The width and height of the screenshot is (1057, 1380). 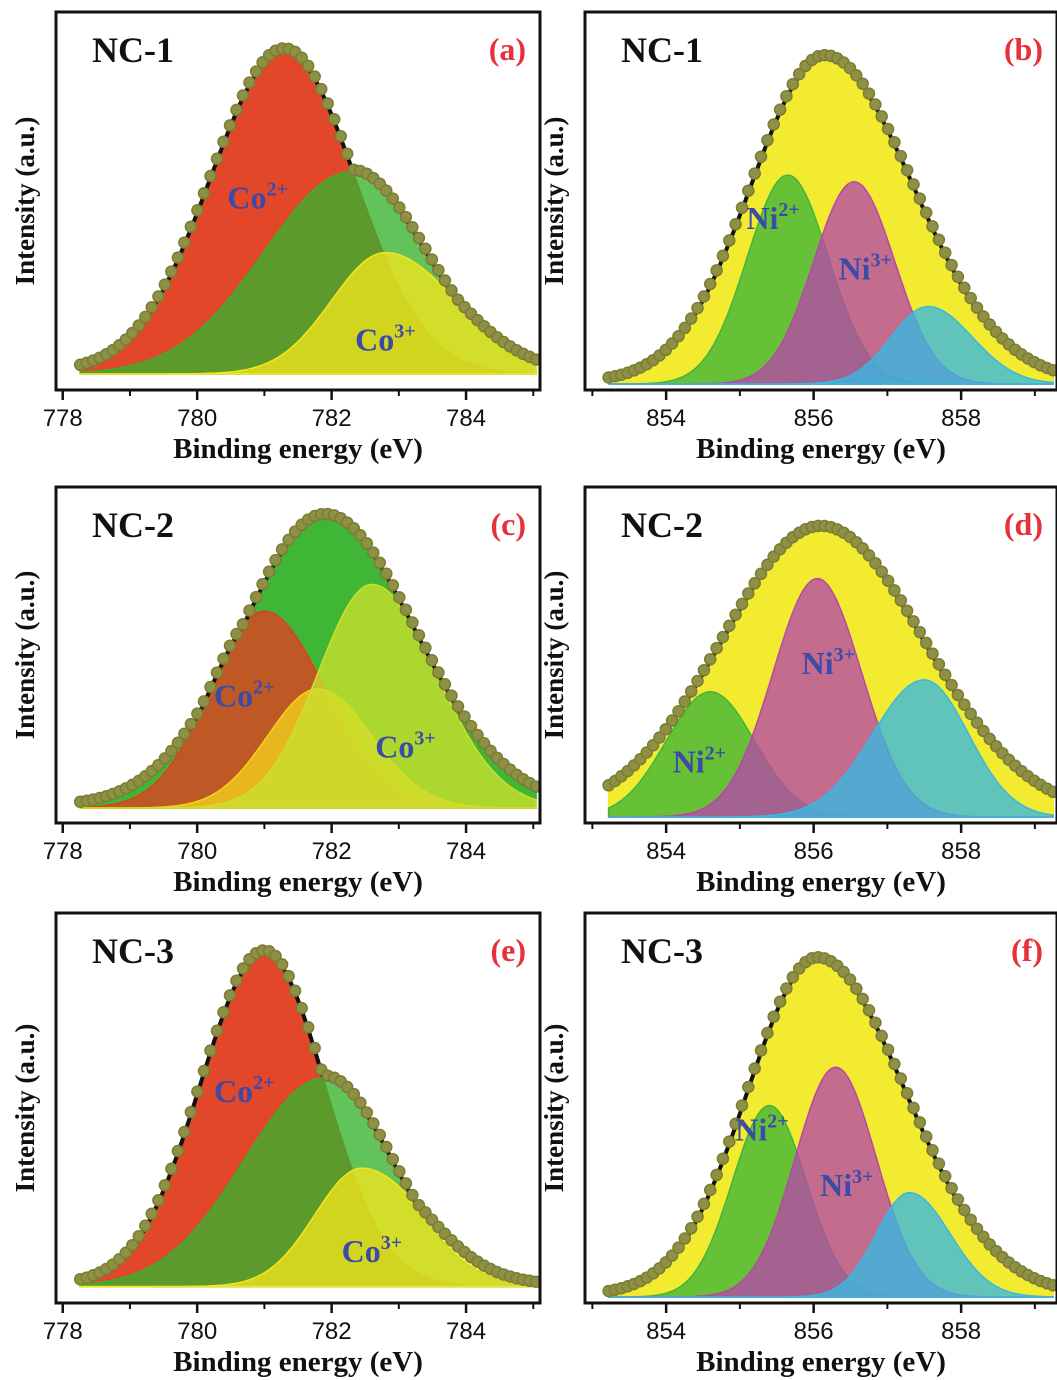 What do you see at coordinates (961, 1331) in the screenshot?
I see `x-tick-label: 858` at bounding box center [961, 1331].